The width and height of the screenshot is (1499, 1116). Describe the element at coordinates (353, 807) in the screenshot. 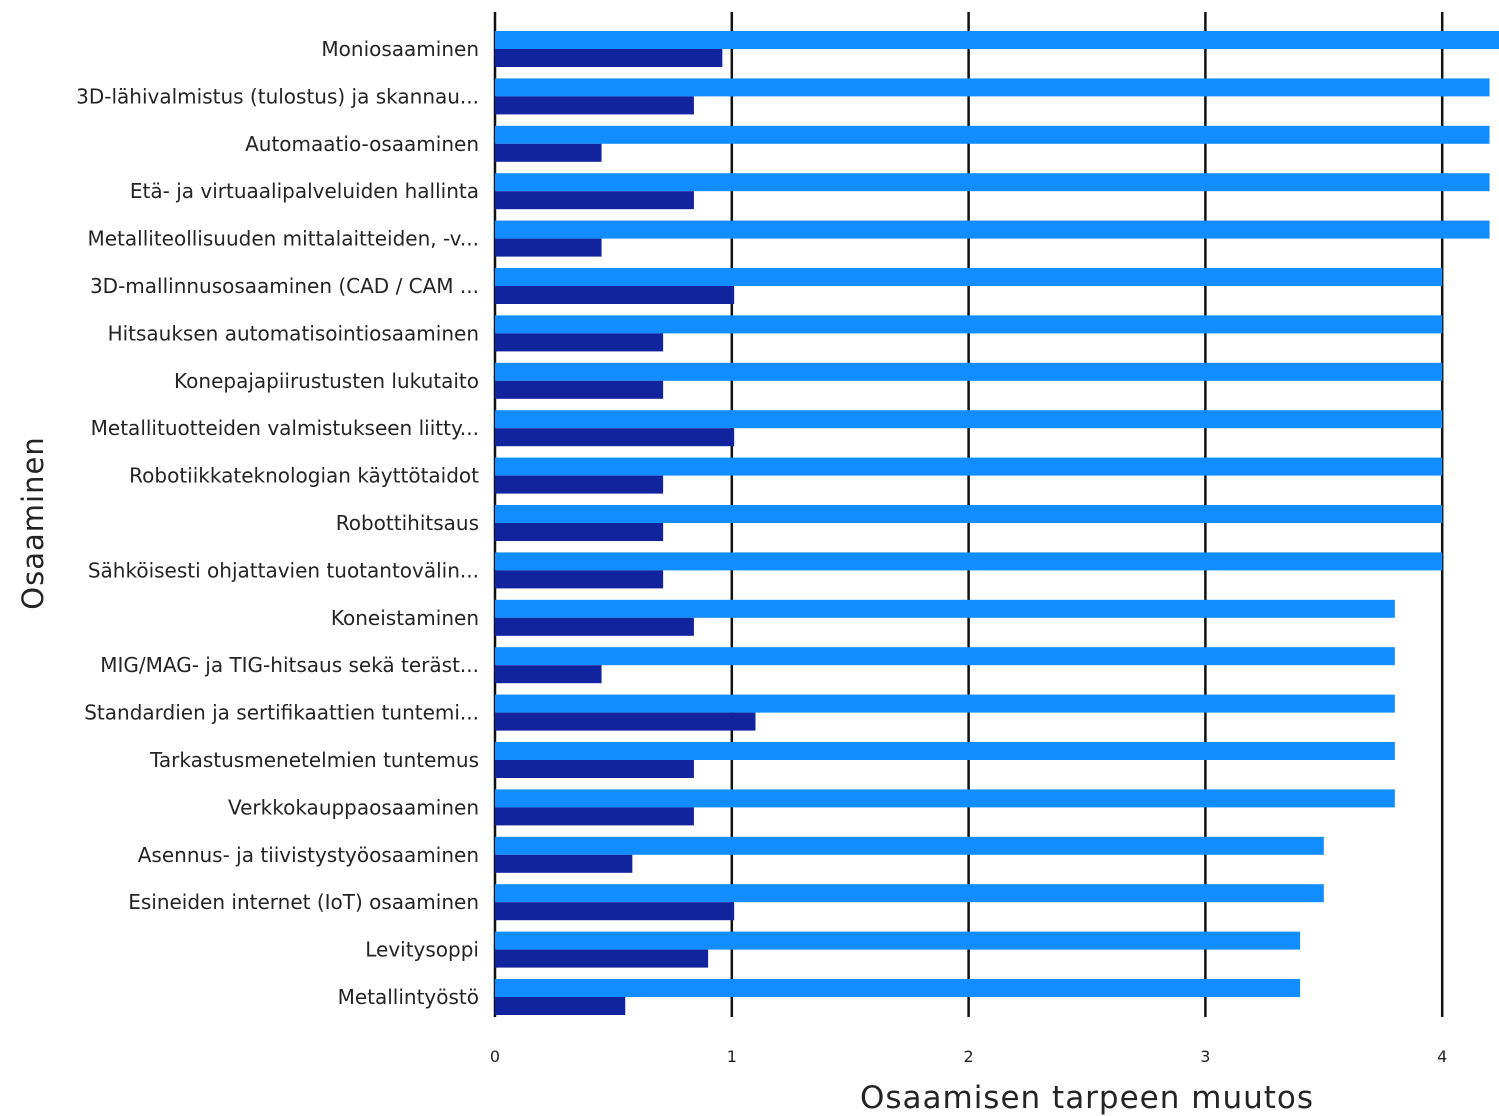

I see `category-label: Verkkokauppaosaaminen` at that location.